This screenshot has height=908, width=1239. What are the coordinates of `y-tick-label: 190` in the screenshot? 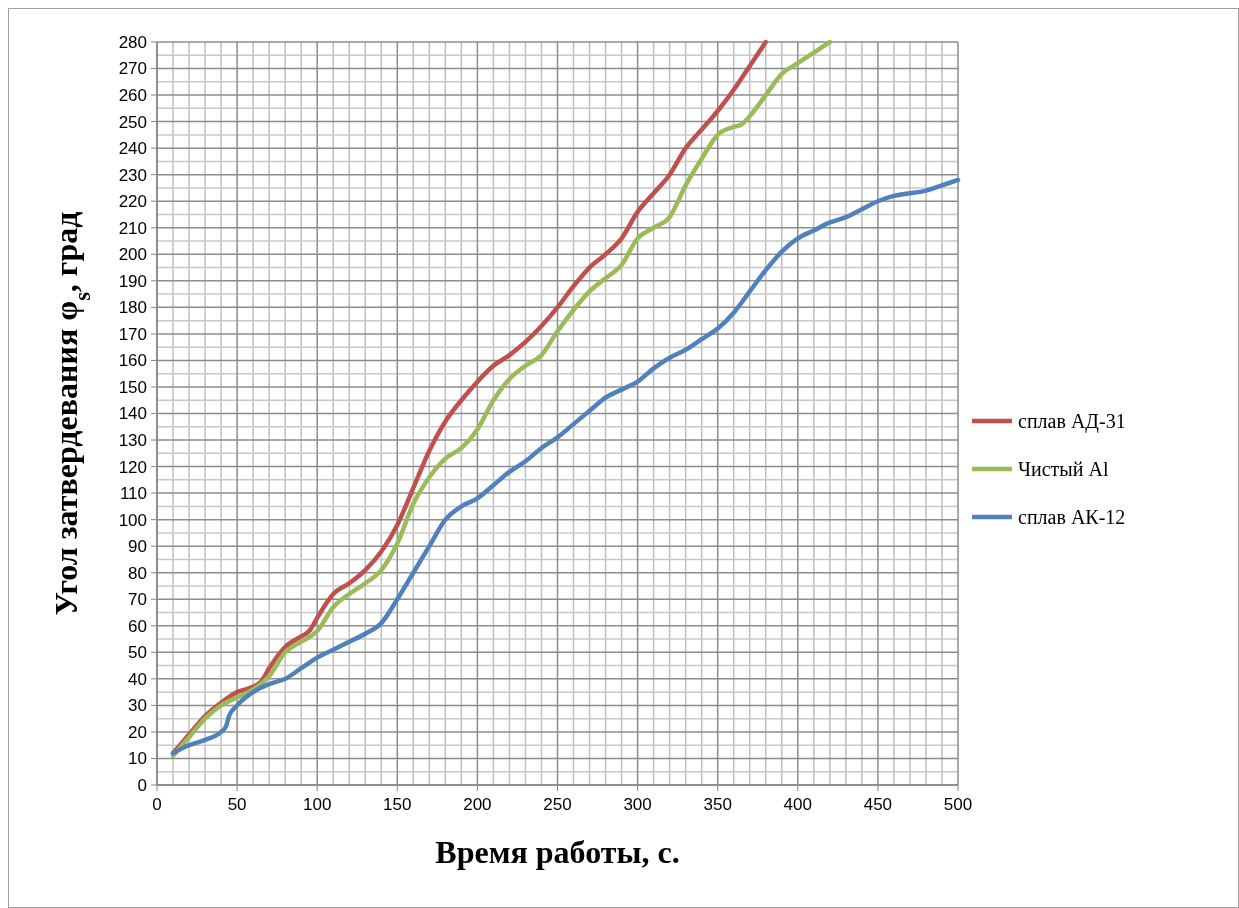 It's located at (132, 281).